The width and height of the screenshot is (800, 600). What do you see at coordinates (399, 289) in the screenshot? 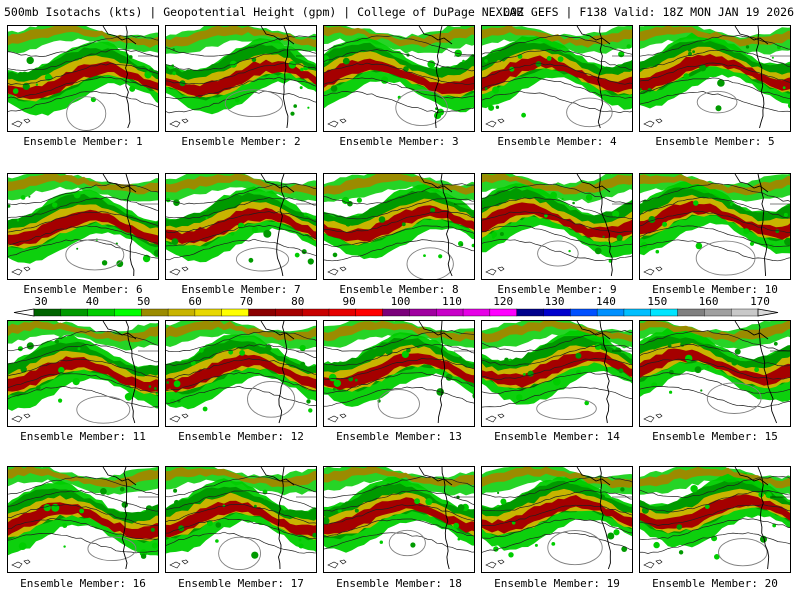
I see `ensemble-member-caption: Ensemble Member: 8` at bounding box center [399, 289].